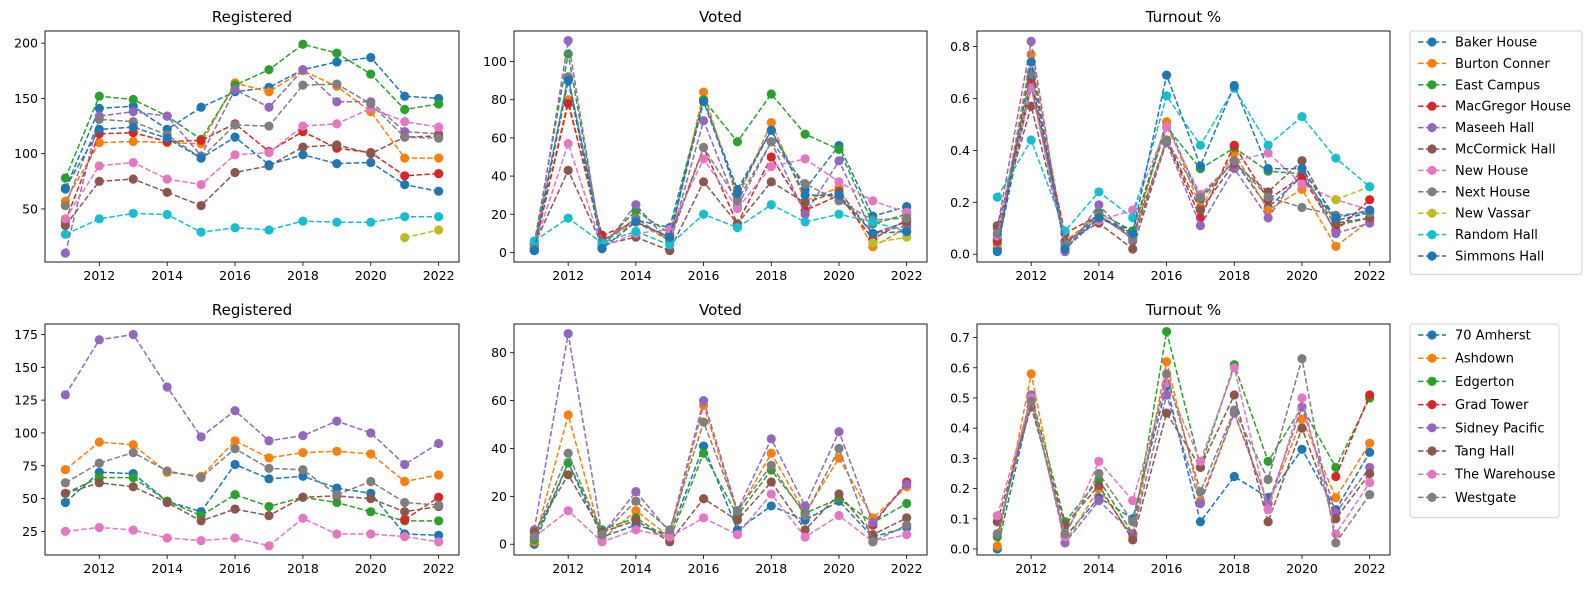 This screenshot has width=1592, height=590. I want to click on series-maseeh-hall, so click(252, 161).